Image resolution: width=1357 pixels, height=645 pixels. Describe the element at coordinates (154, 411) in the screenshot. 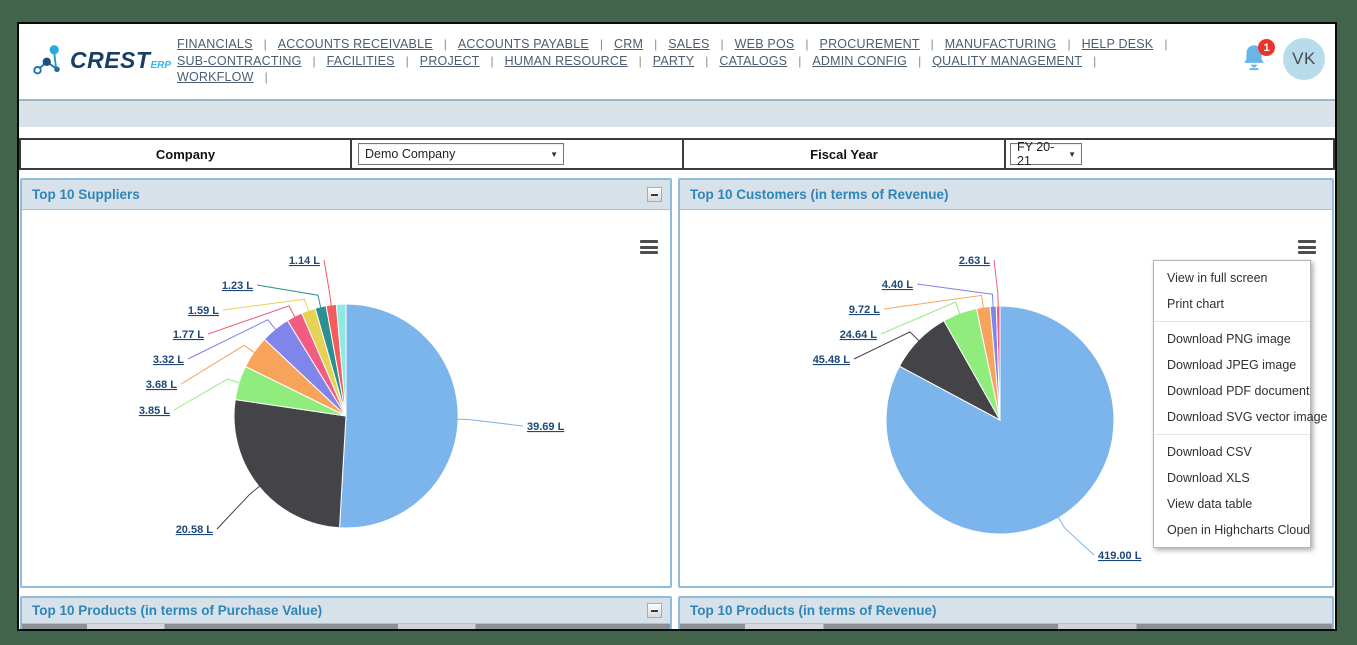

I see `data-label: 3.85 L` at that location.